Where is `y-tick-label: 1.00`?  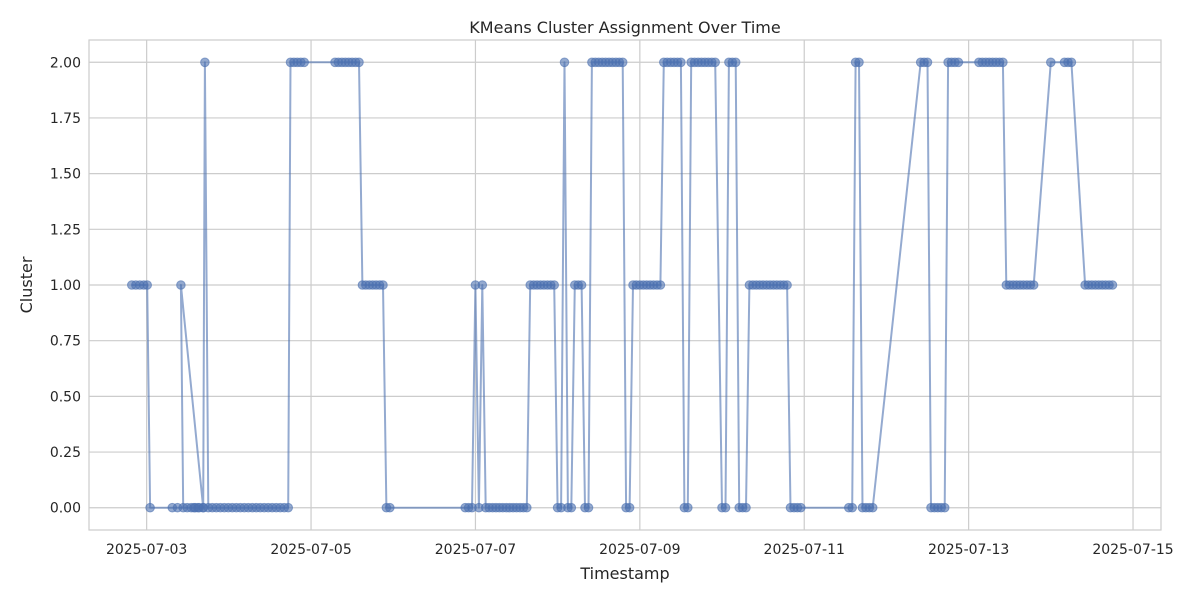
y-tick-label: 1.00 is located at coordinates (65, 286).